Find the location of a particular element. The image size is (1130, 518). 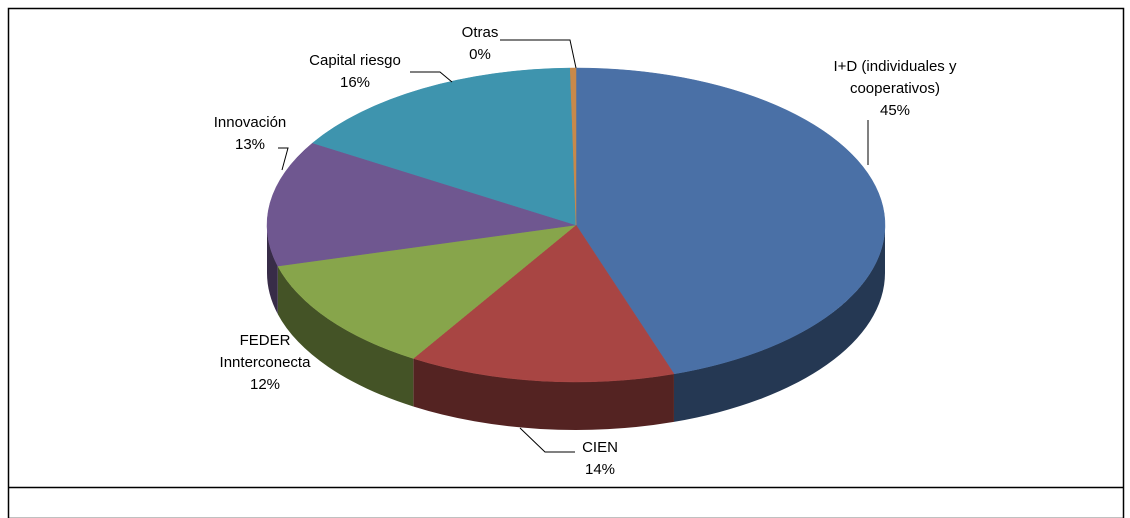

category-label: CIEN is located at coordinates (600, 447).